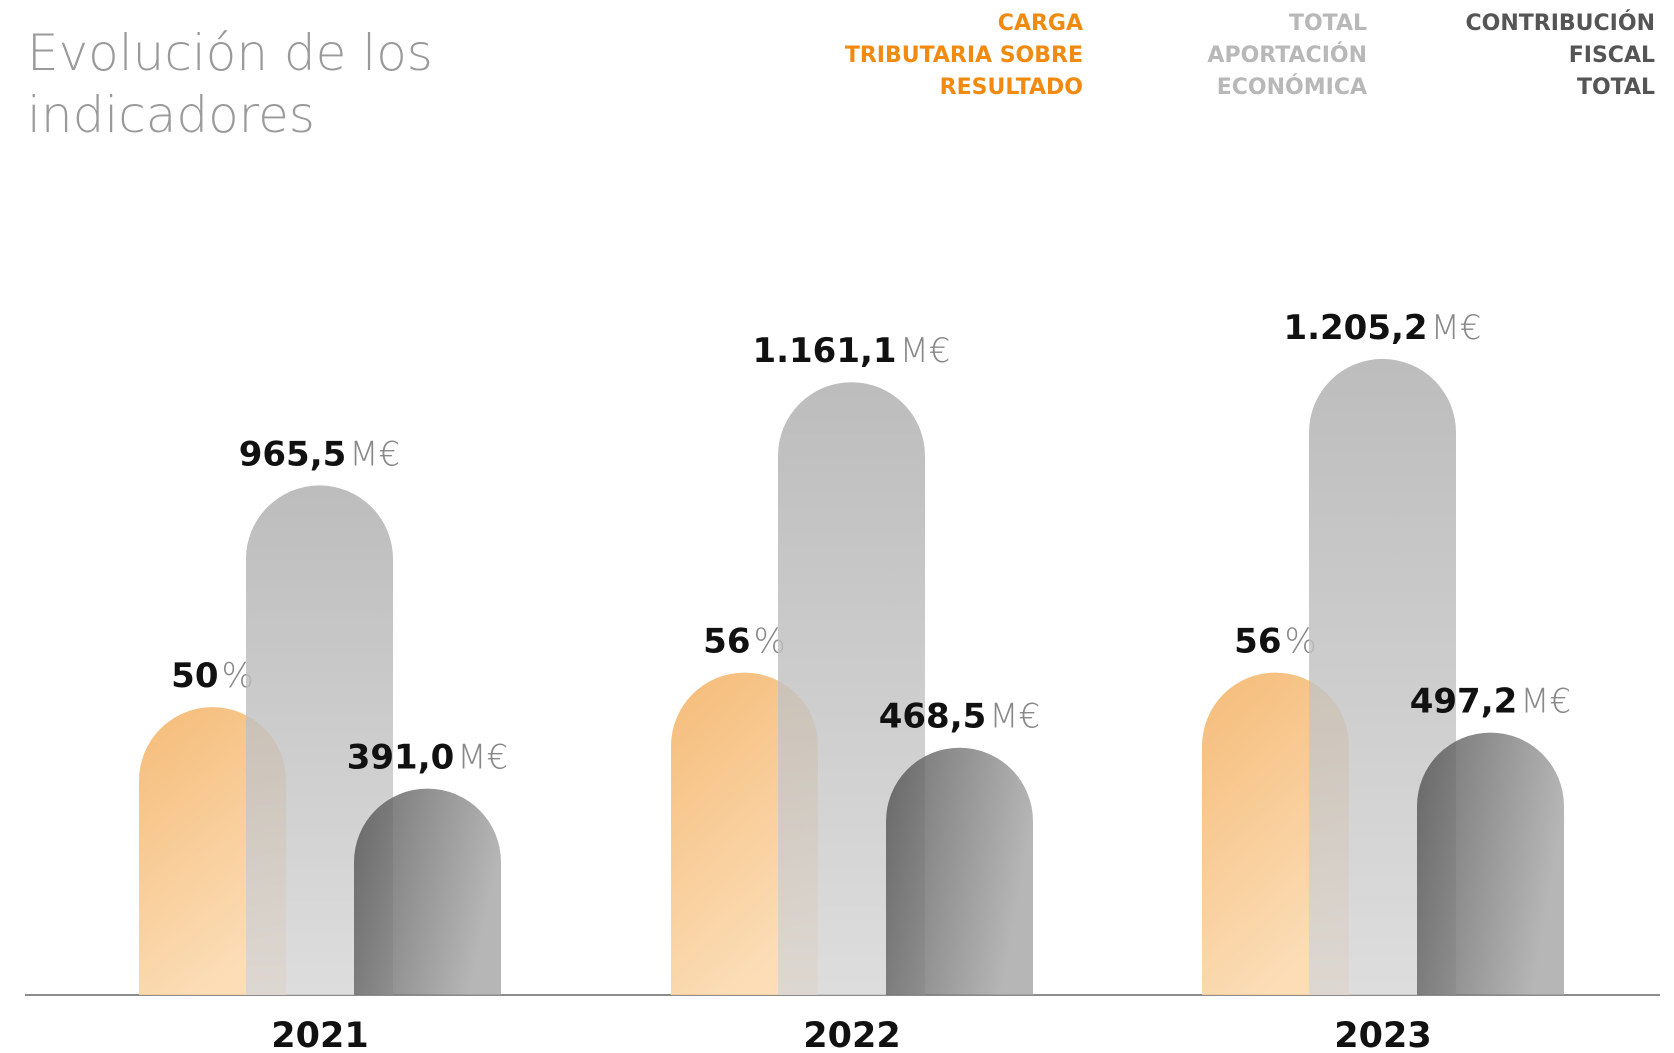  Describe the element at coordinates (1560, 55) in the screenshot. I see `legend-entry: CONTRIBUCIÓN FISCAL TOTAL` at that location.